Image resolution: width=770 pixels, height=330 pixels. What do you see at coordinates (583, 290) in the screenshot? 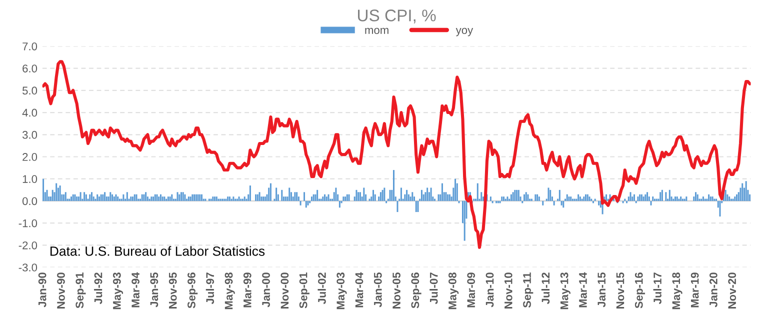
I see `x-tick-label: Mar-14` at bounding box center [583, 290].